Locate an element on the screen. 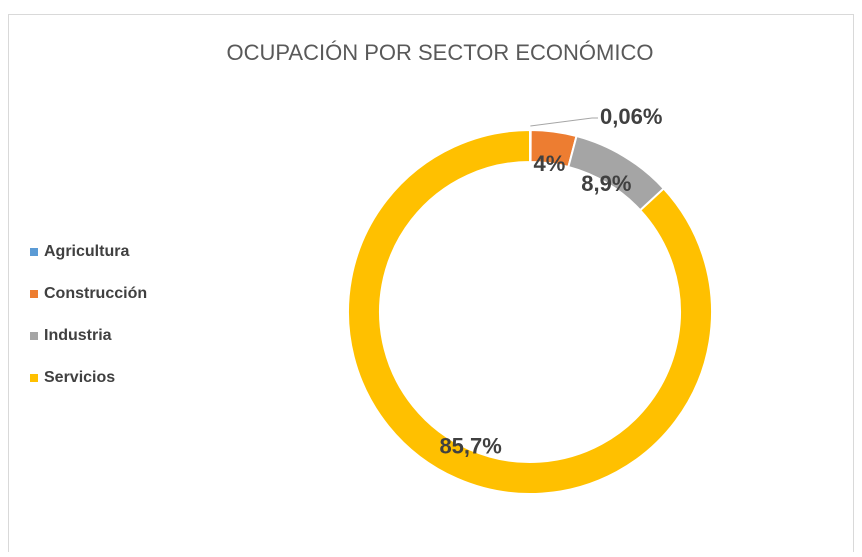 The image size is (862, 557). legend-label: Construcción is located at coordinates (95, 293).